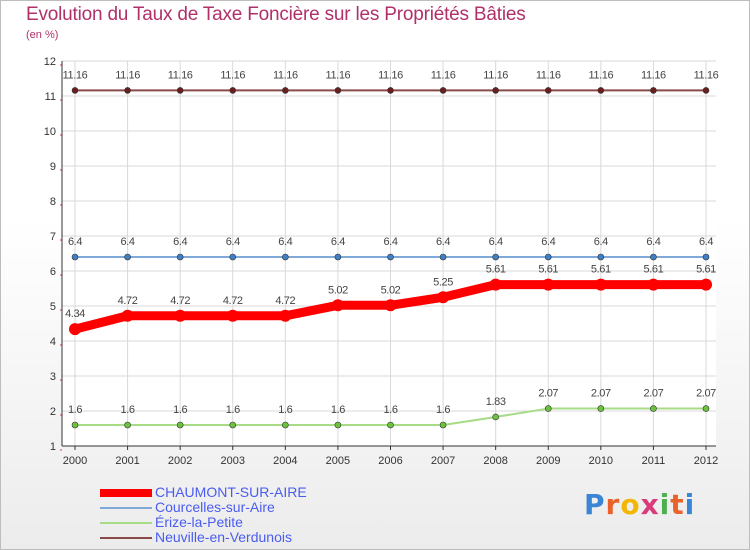 Image resolution: width=750 pixels, height=550 pixels. Describe the element at coordinates (75, 461) in the screenshot. I see `x-tick-label: 2000` at that location.